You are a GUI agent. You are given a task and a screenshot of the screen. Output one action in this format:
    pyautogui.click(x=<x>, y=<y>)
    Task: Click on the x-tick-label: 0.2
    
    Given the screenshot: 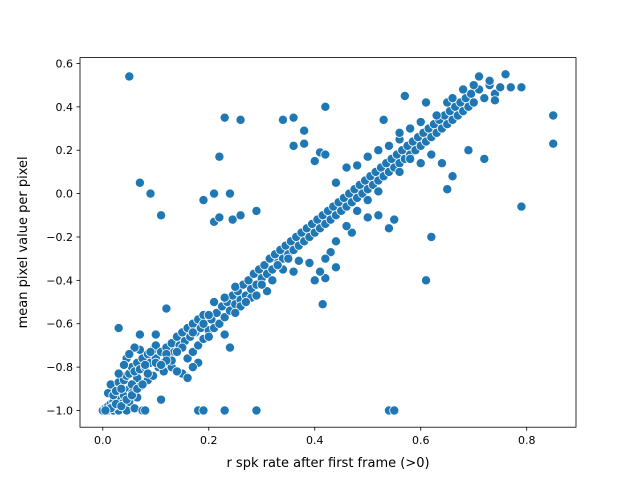 What is the action you would take?
    pyautogui.click(x=209, y=440)
    